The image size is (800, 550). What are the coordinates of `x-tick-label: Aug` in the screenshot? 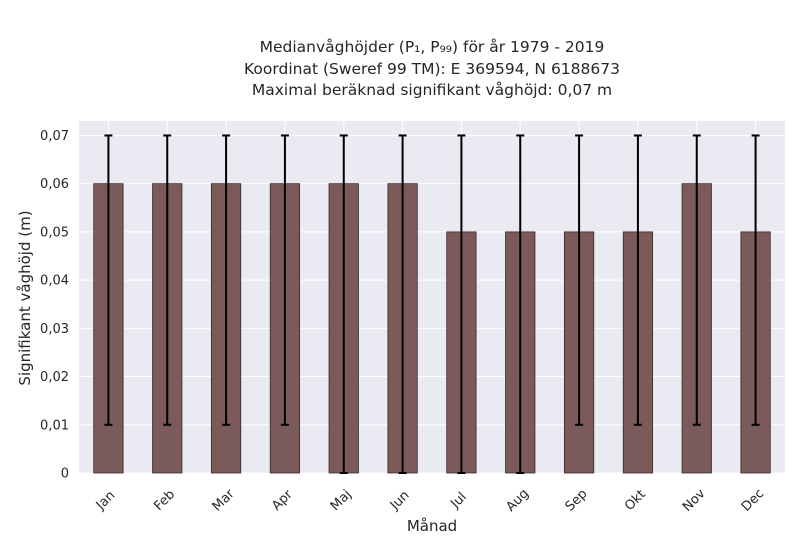 It's located at (517, 500).